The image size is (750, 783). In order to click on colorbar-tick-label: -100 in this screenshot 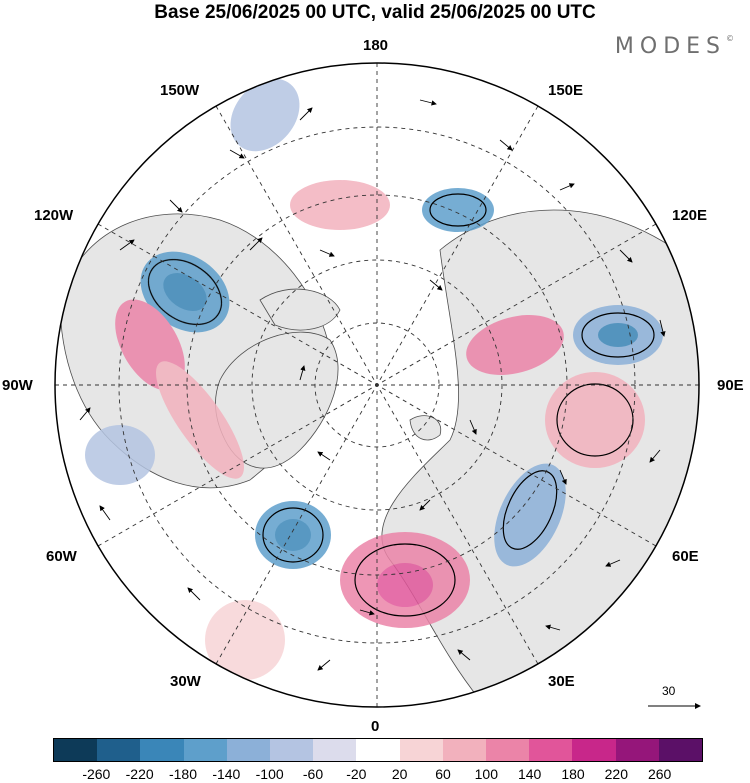, I will do `click(269, 774)`.